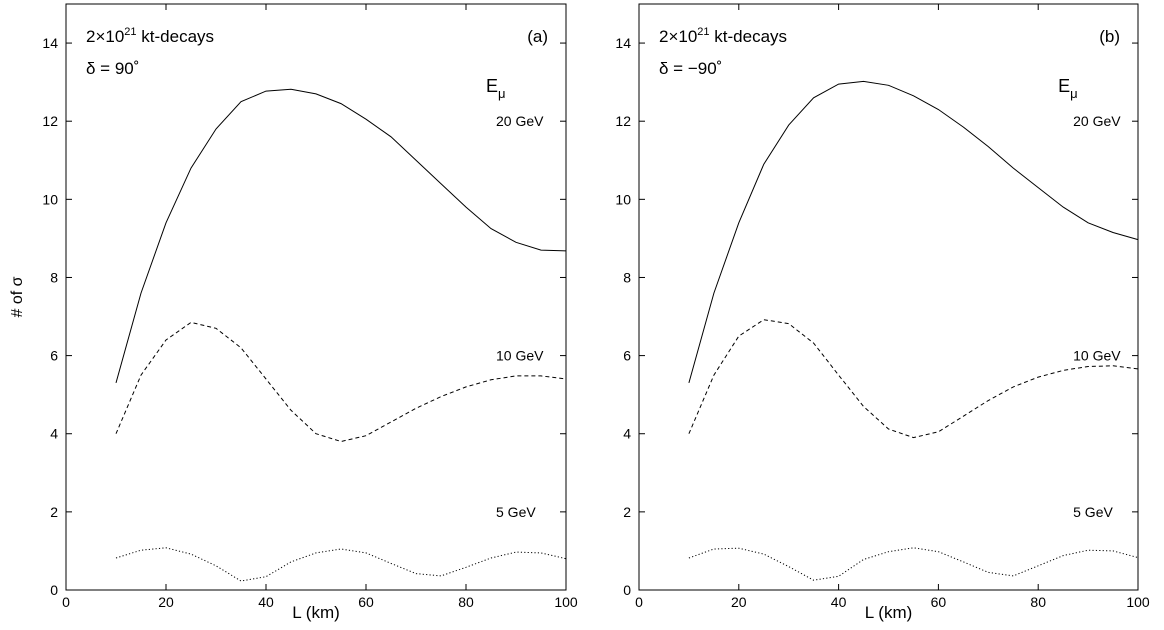  I want to click on delta-label: δ = 90˚, so click(112, 68).